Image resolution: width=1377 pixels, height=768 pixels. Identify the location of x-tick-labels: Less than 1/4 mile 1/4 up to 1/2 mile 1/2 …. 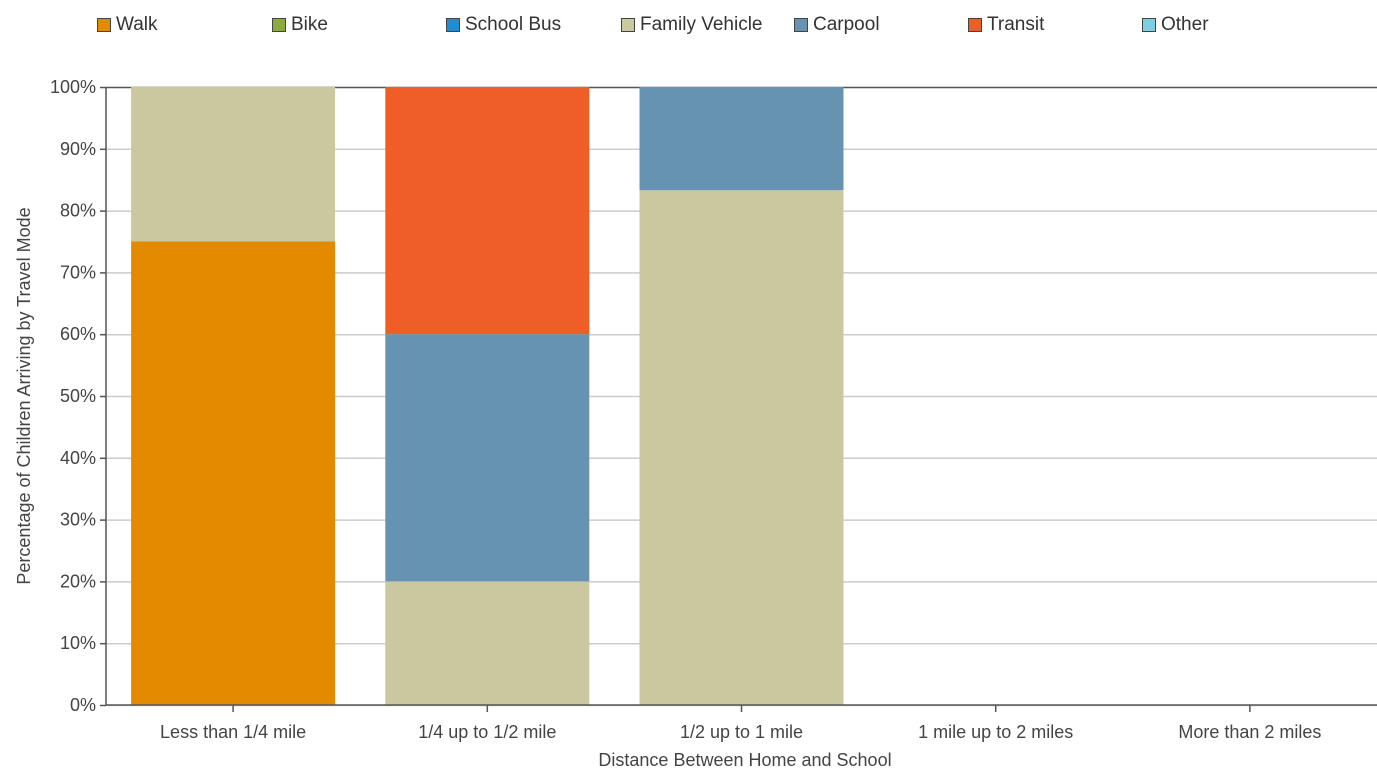
(740, 723).